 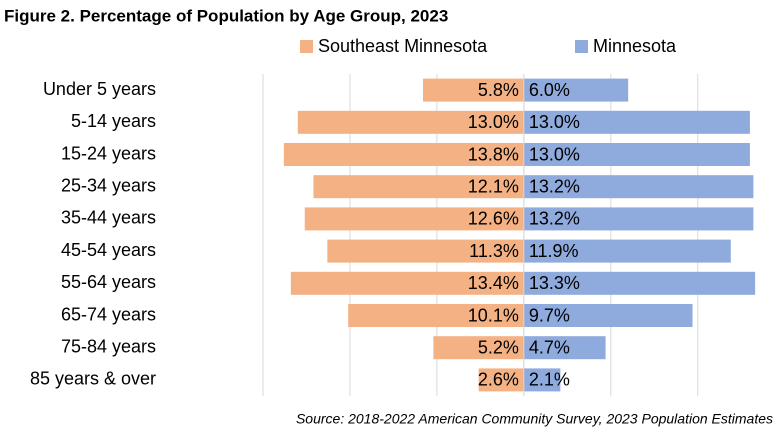 I want to click on legend-label: Southeast Minnesota, so click(x=403, y=46).